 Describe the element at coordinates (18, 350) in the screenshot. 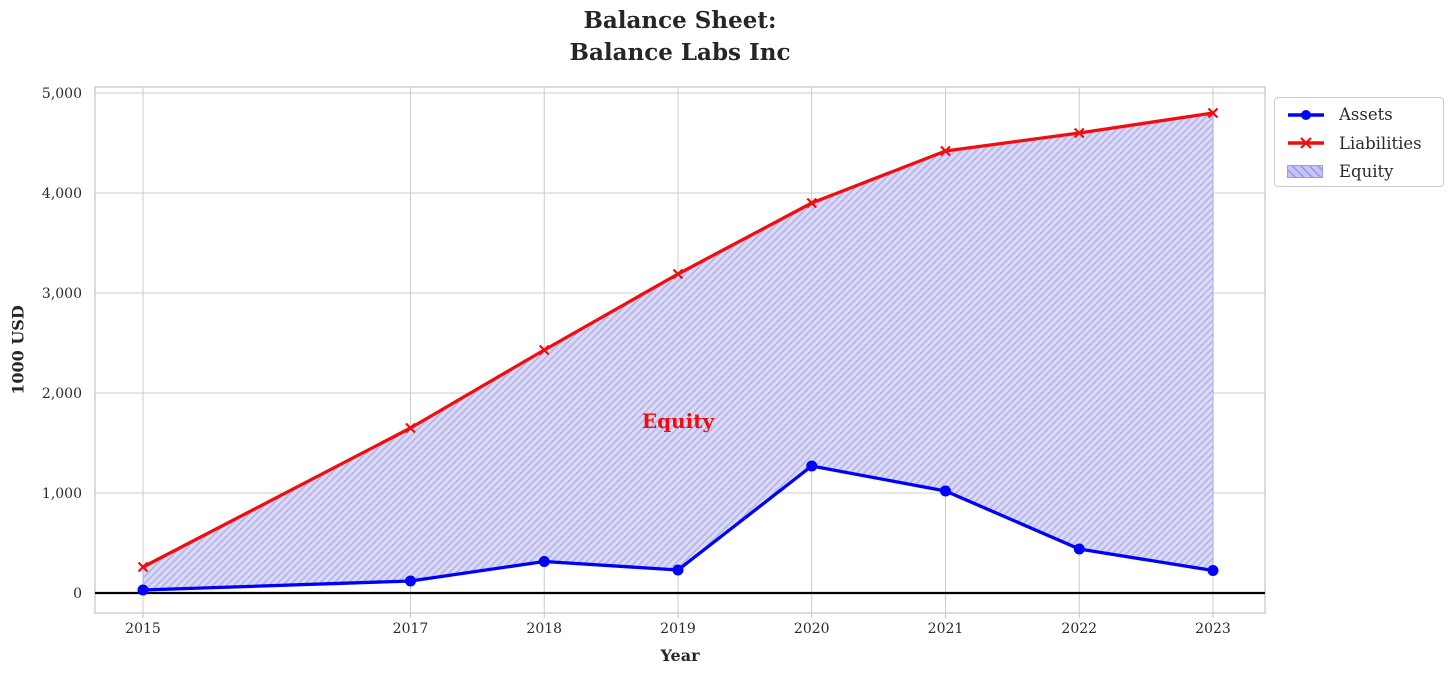

I see `y-axis-label: 1000 USD` at that location.